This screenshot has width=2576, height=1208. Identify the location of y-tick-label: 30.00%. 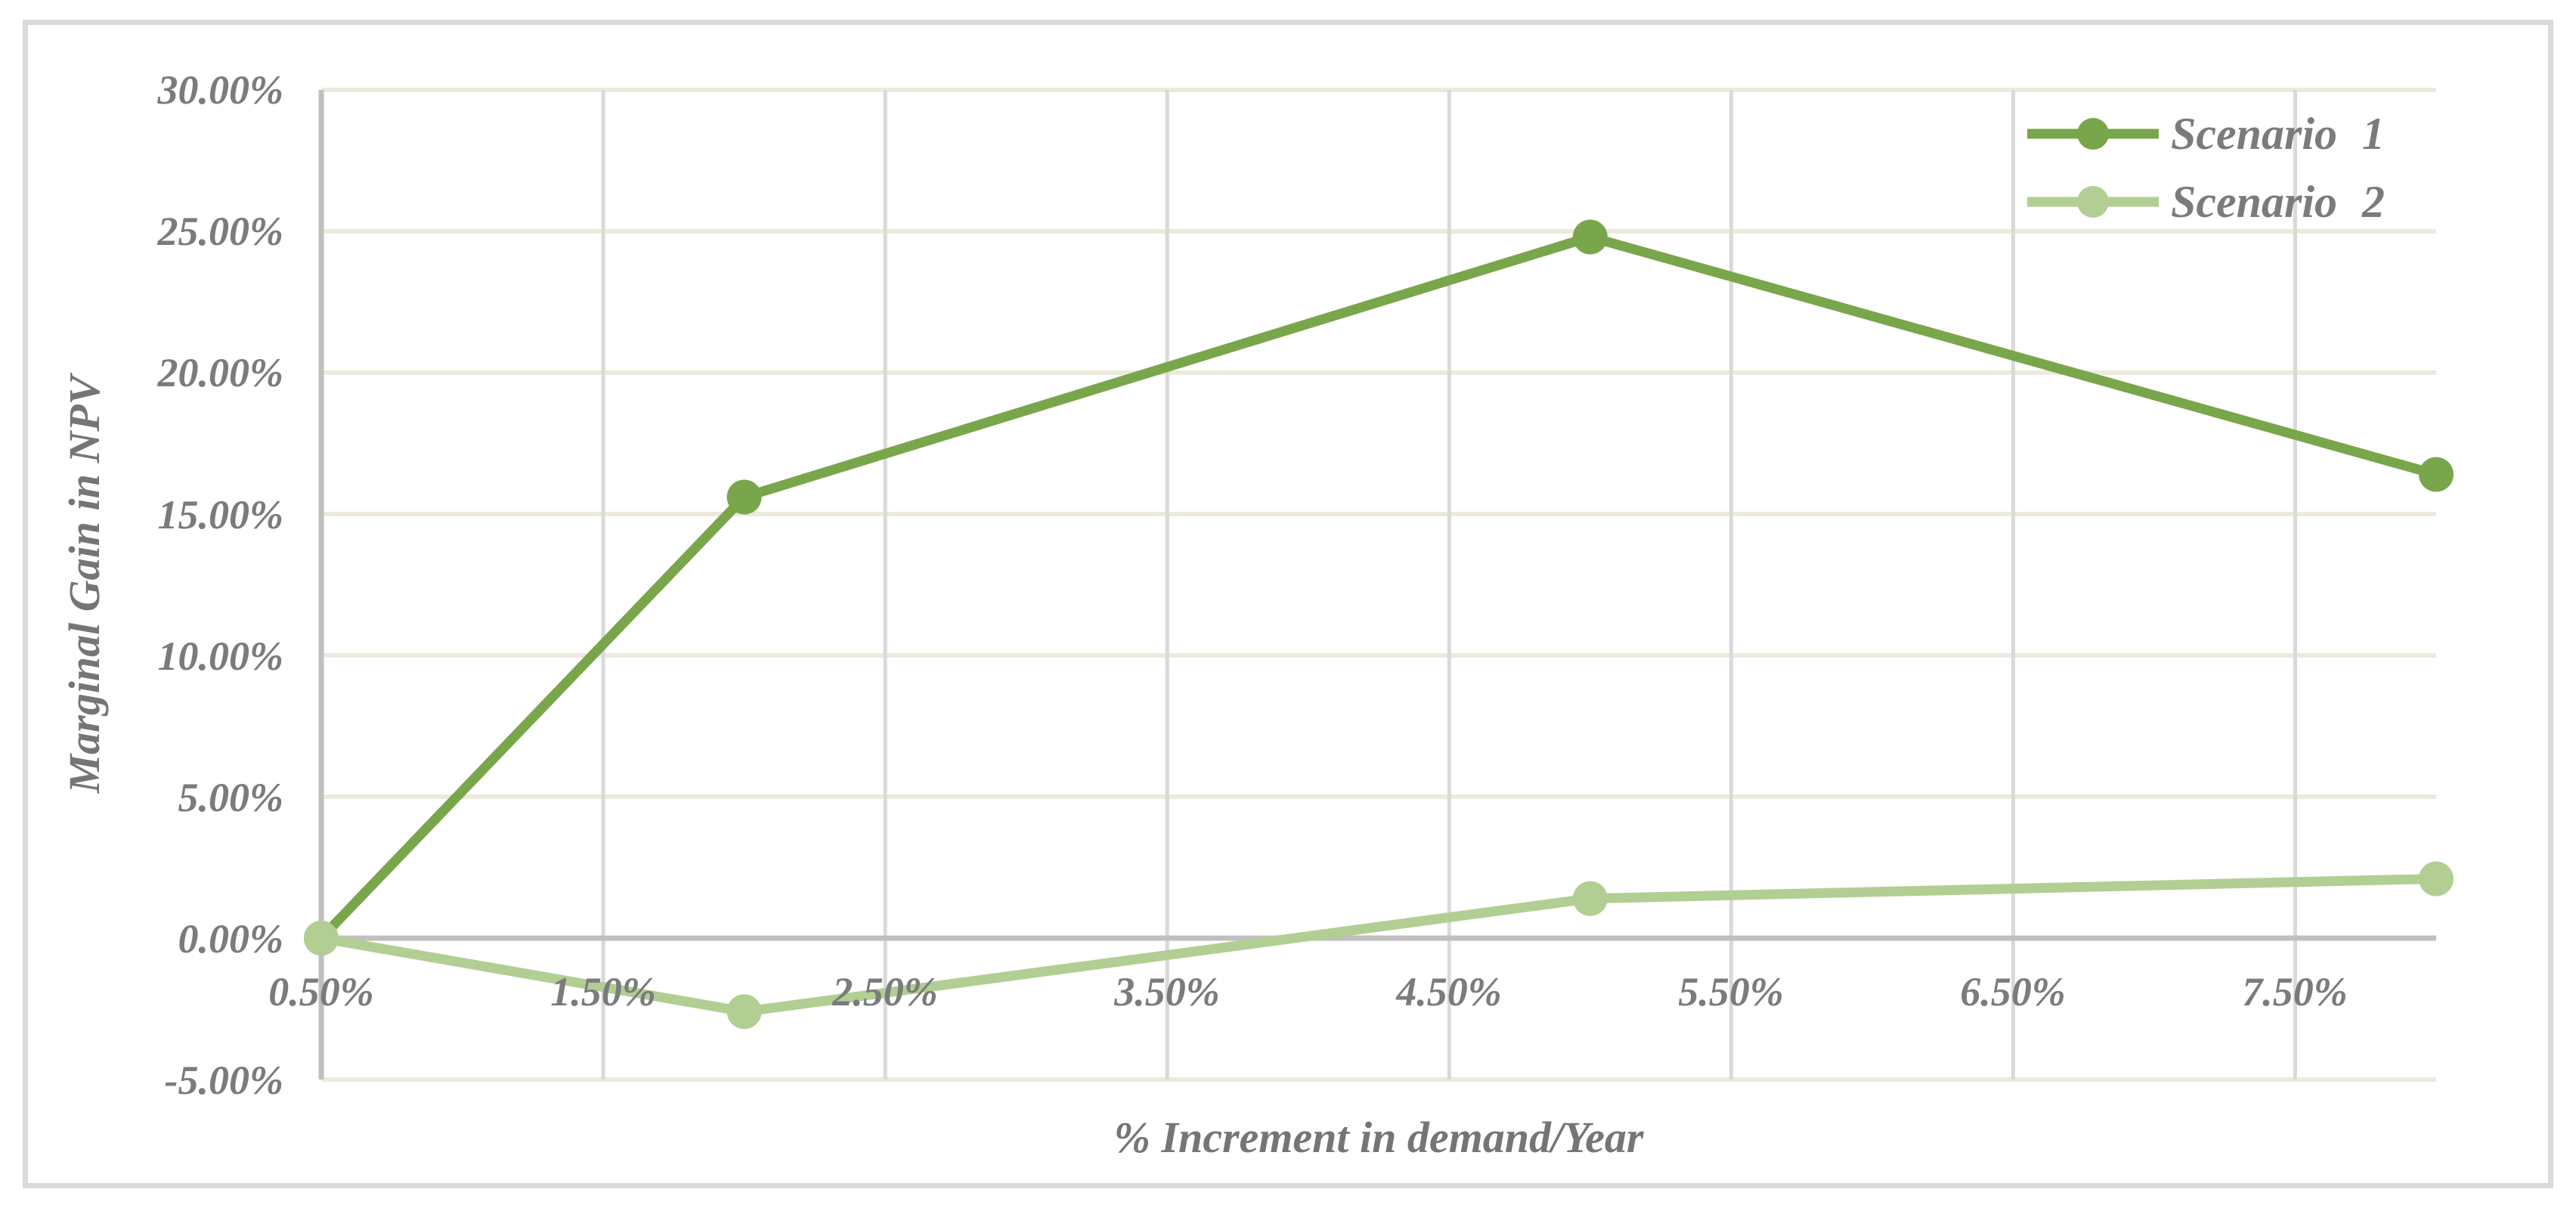
(220, 90).